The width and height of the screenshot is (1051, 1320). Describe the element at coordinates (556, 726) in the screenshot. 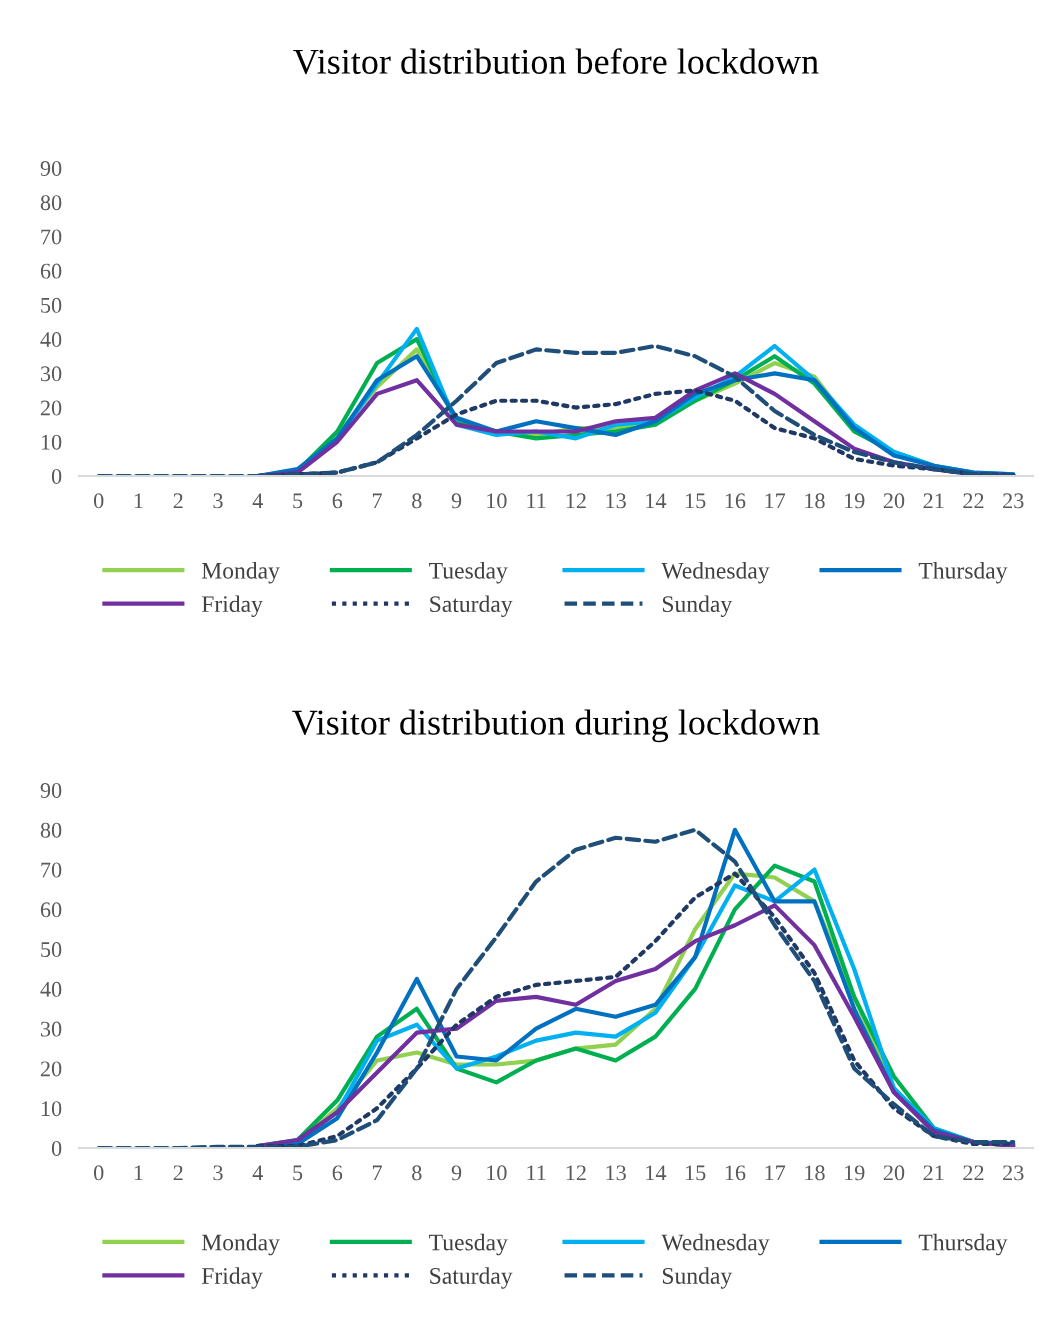

I see `chart-title: Visitor distribution during lockdown` at that location.